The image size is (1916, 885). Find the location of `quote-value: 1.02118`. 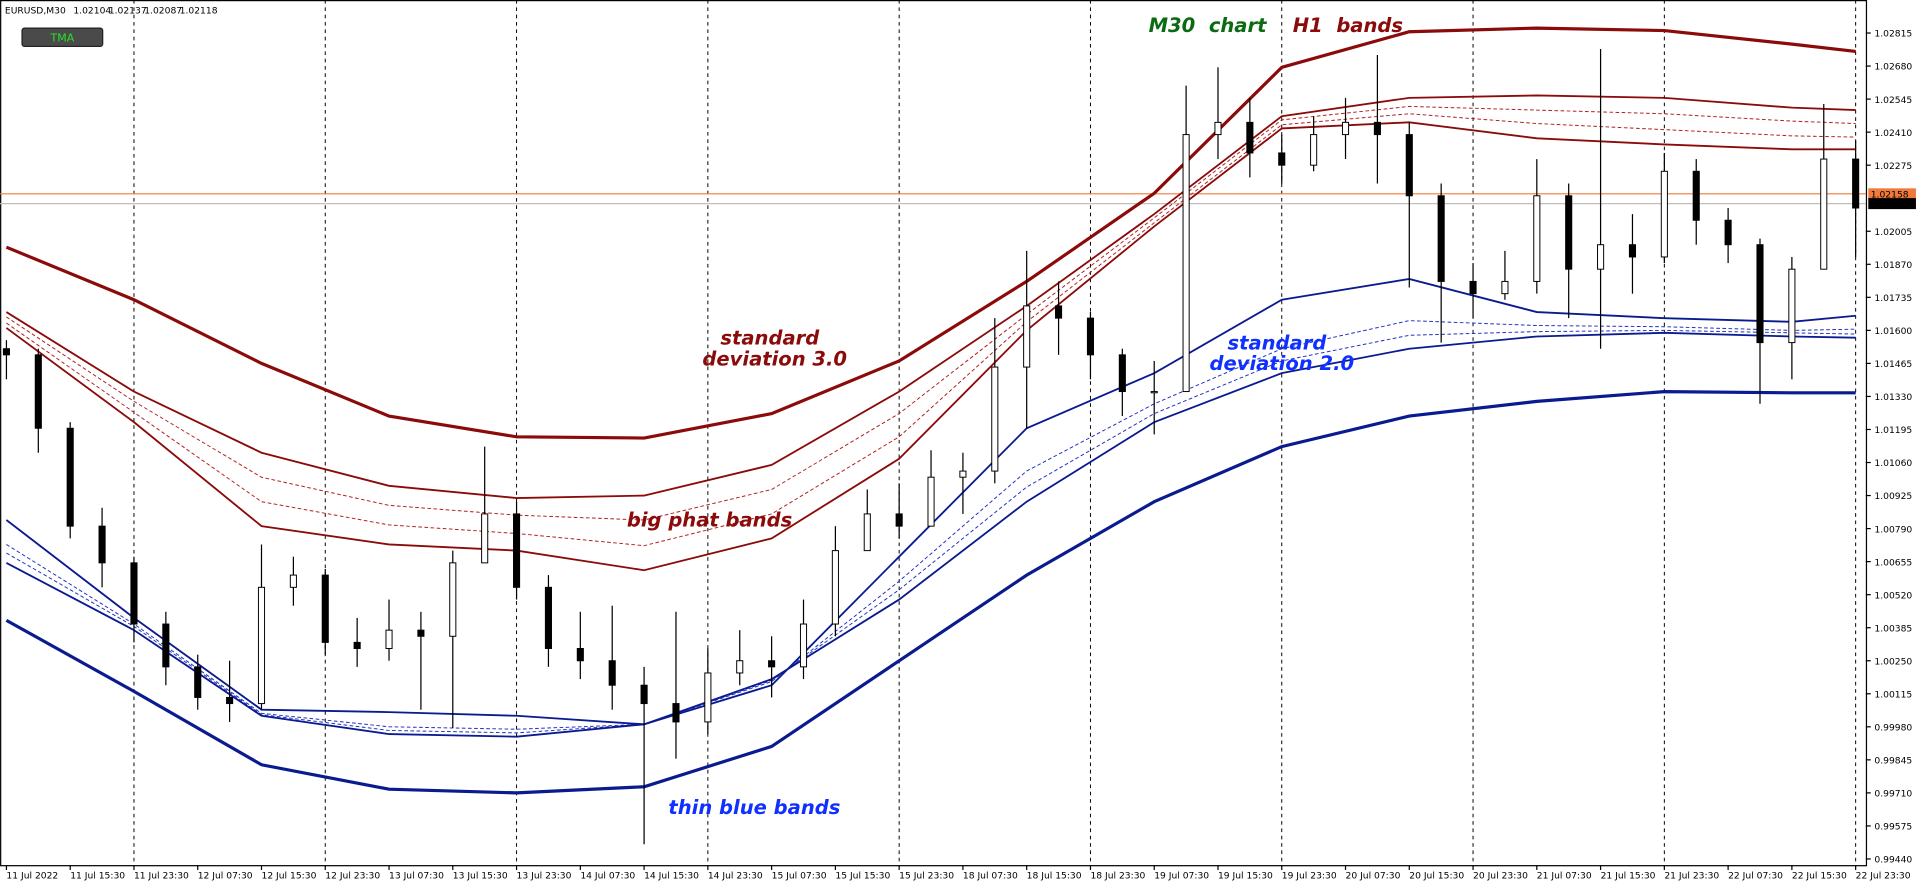

quote-value: 1.02118 is located at coordinates (199, 10).